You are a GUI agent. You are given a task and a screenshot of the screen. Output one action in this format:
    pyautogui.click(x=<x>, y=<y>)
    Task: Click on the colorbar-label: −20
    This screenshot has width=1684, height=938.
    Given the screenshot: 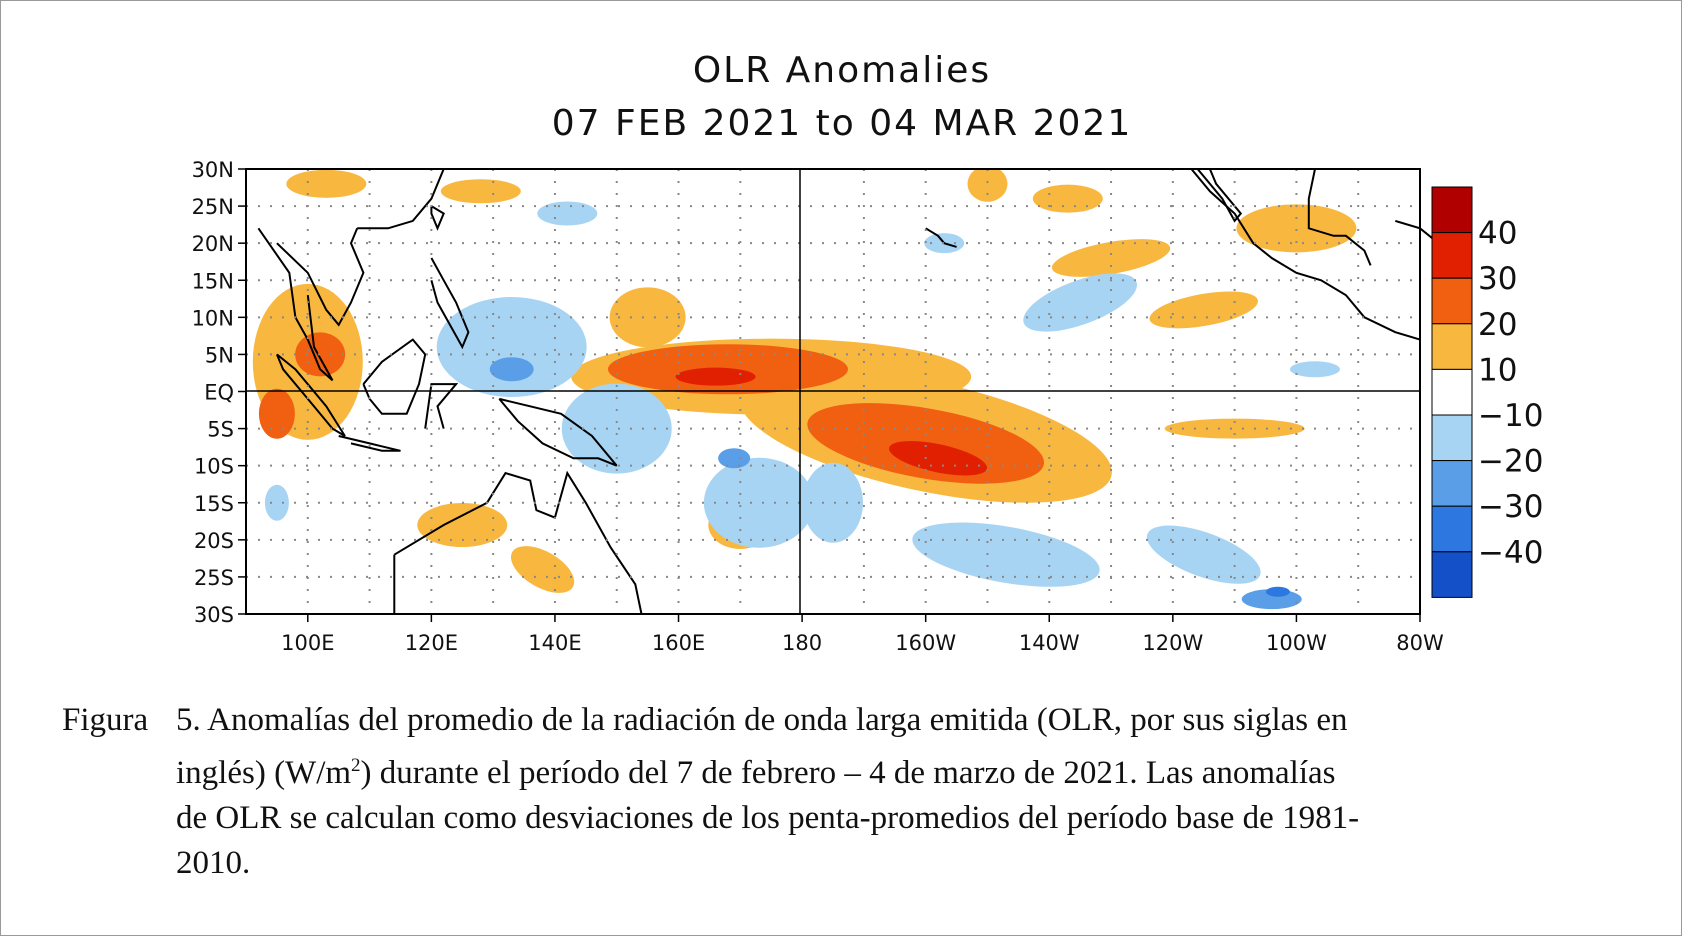 What is the action you would take?
    pyautogui.click(x=1510, y=462)
    